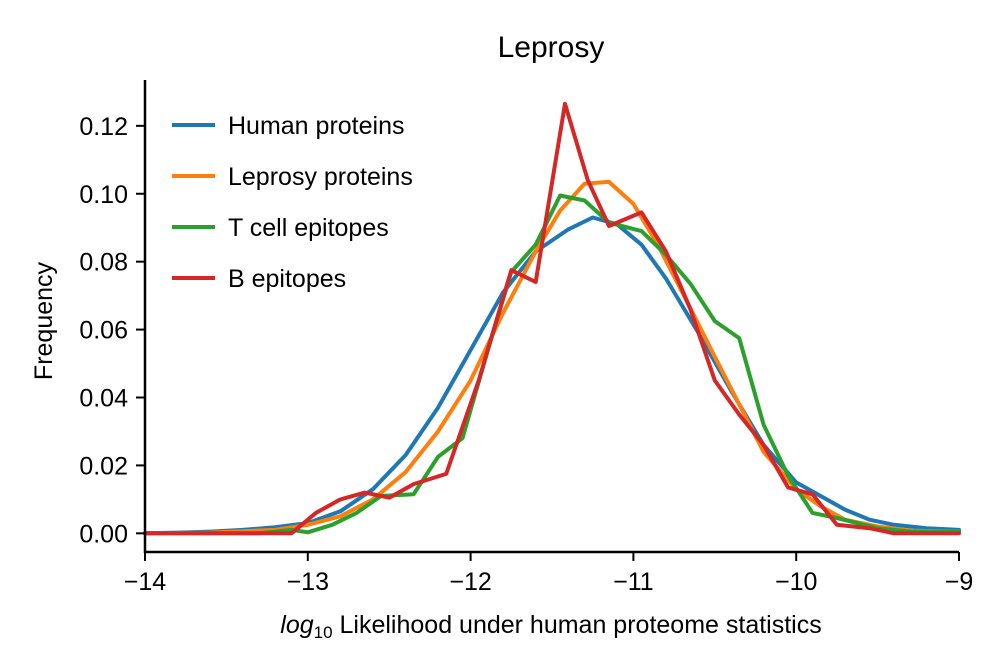 The image size is (1005, 670). I want to click on y-tick-label: 0.04, so click(103, 398).